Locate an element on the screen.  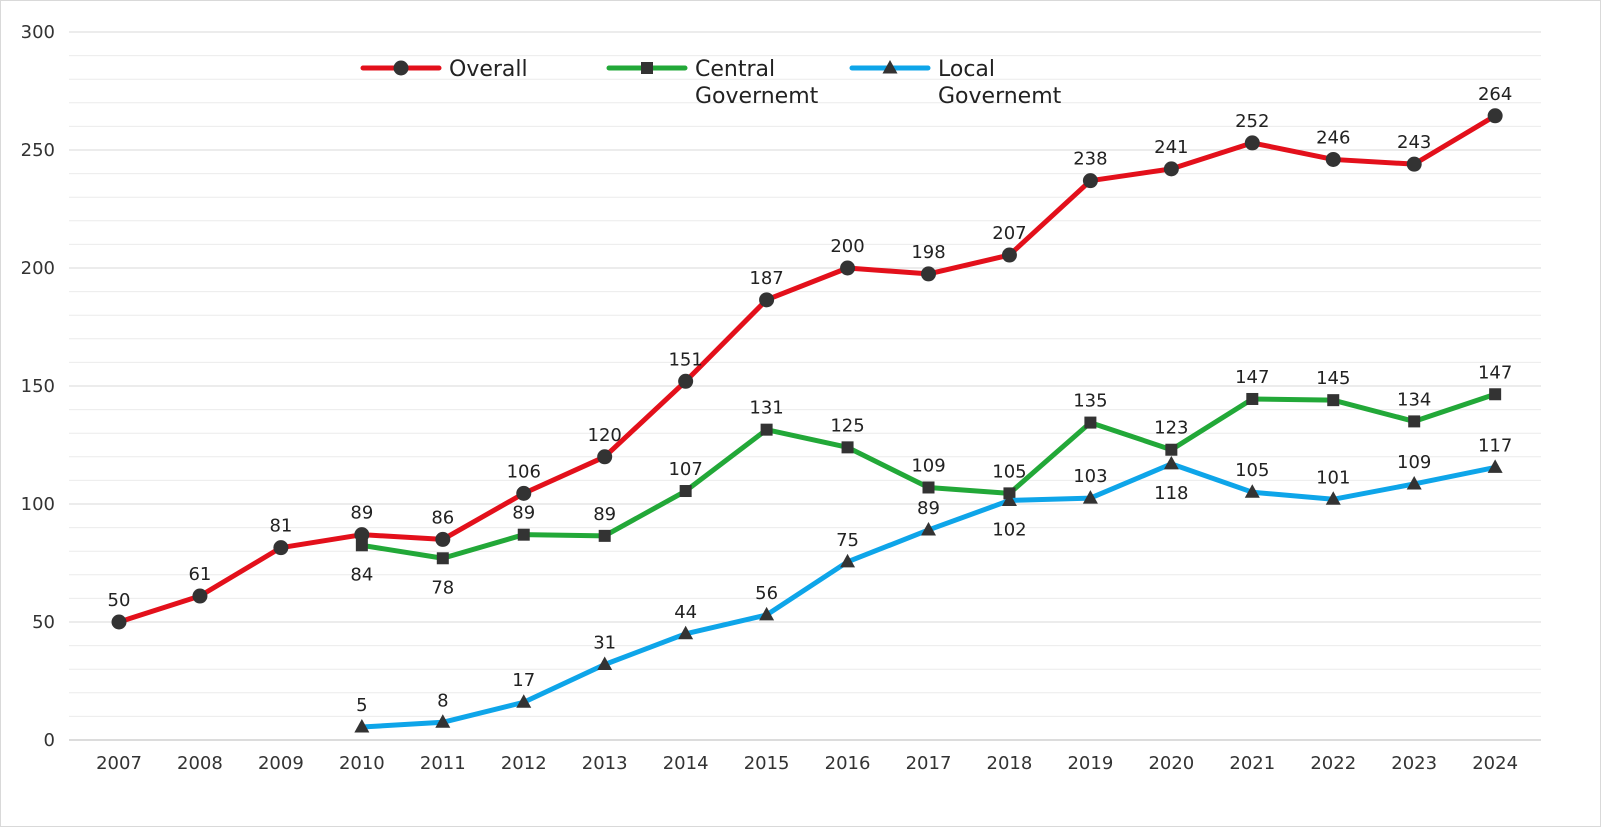
legend-item: Central Governemt is located at coordinates (712, 83).